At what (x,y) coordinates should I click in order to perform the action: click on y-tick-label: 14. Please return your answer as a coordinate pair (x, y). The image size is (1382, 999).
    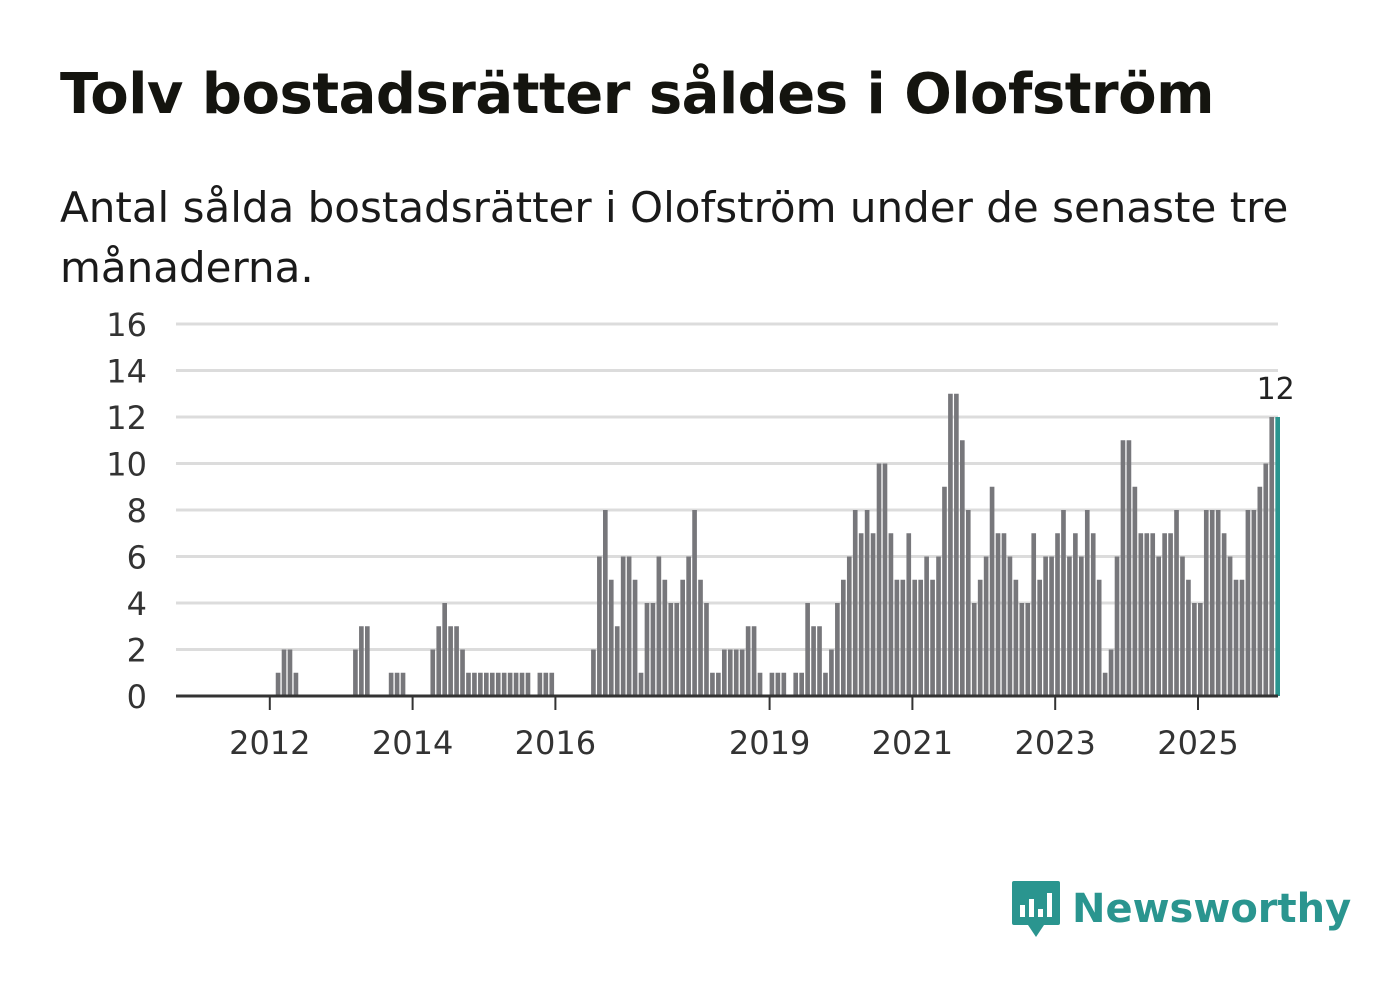
    Looking at the image, I should click on (126, 372).